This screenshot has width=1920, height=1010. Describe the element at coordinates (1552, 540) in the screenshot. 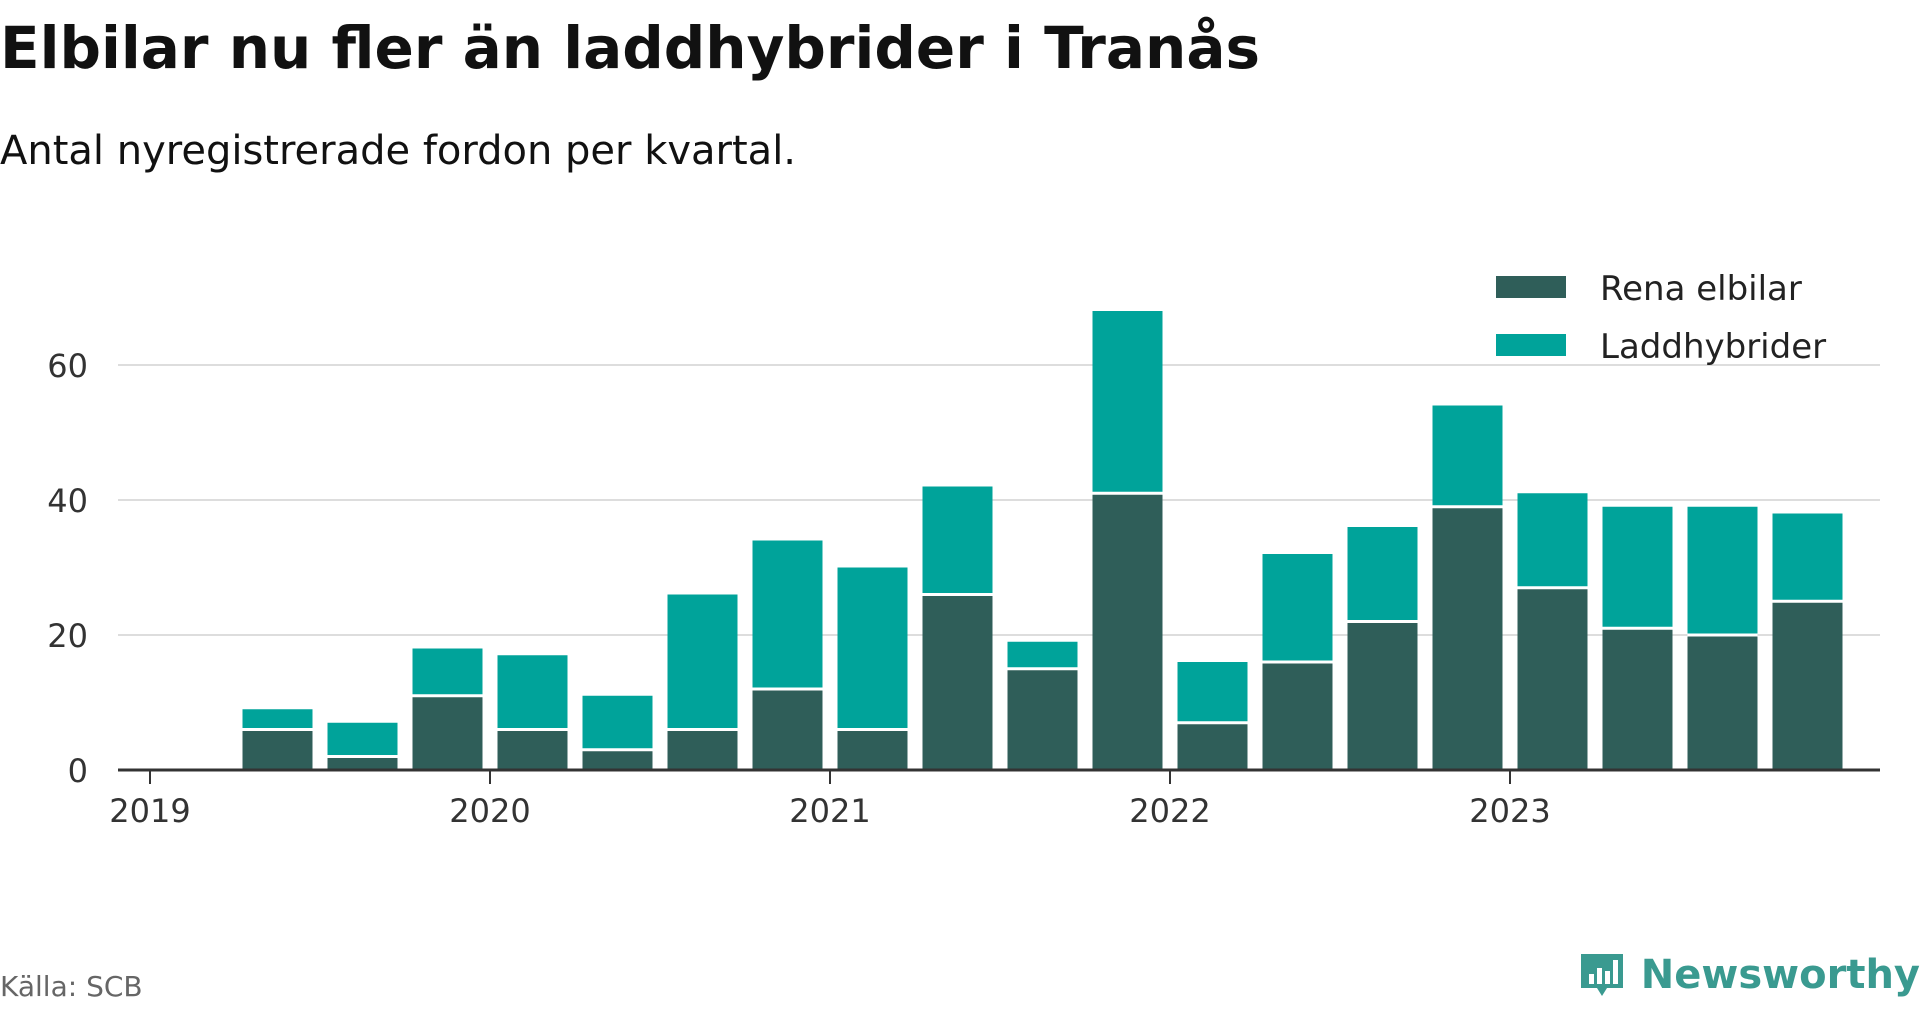

I see `bar-laddhybrider-2023-Q1` at that location.